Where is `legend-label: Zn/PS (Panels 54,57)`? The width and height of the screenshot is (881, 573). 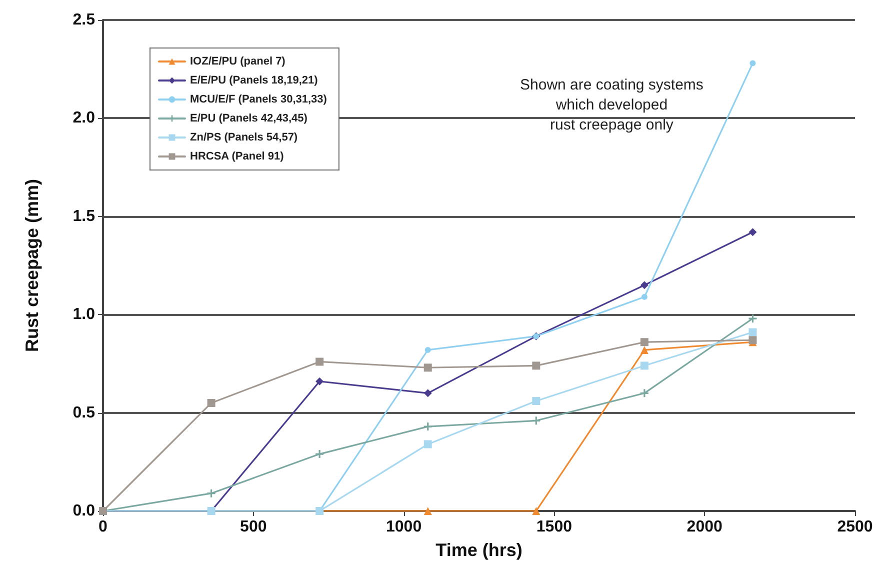 legend-label: Zn/PS (Panels 54,57) is located at coordinates (244, 138).